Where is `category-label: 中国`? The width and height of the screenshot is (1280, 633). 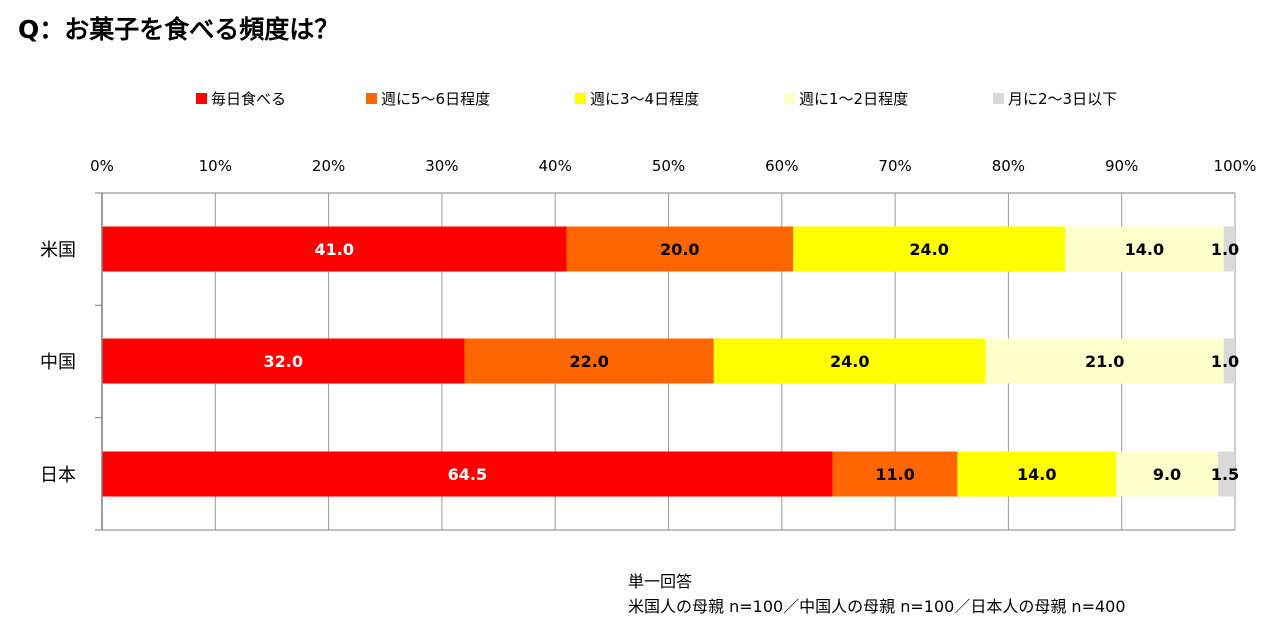 category-label: 中国 is located at coordinates (58, 362).